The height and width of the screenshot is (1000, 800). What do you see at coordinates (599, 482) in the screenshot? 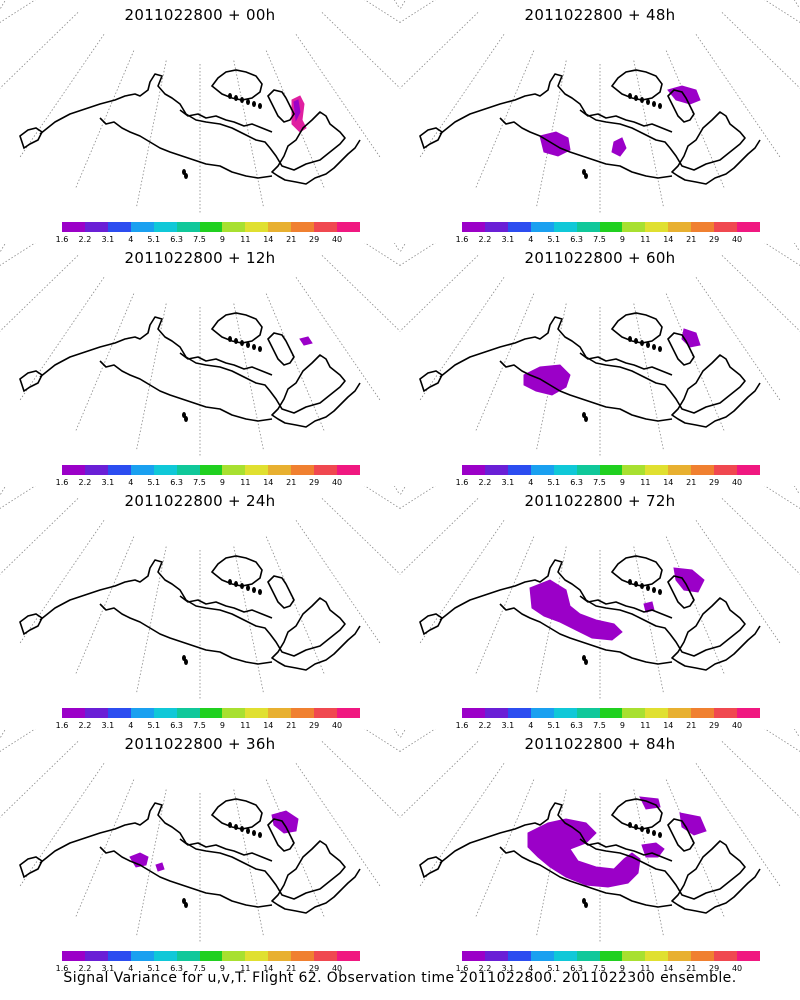
I see `colorbar-label: 7.5` at bounding box center [599, 482].